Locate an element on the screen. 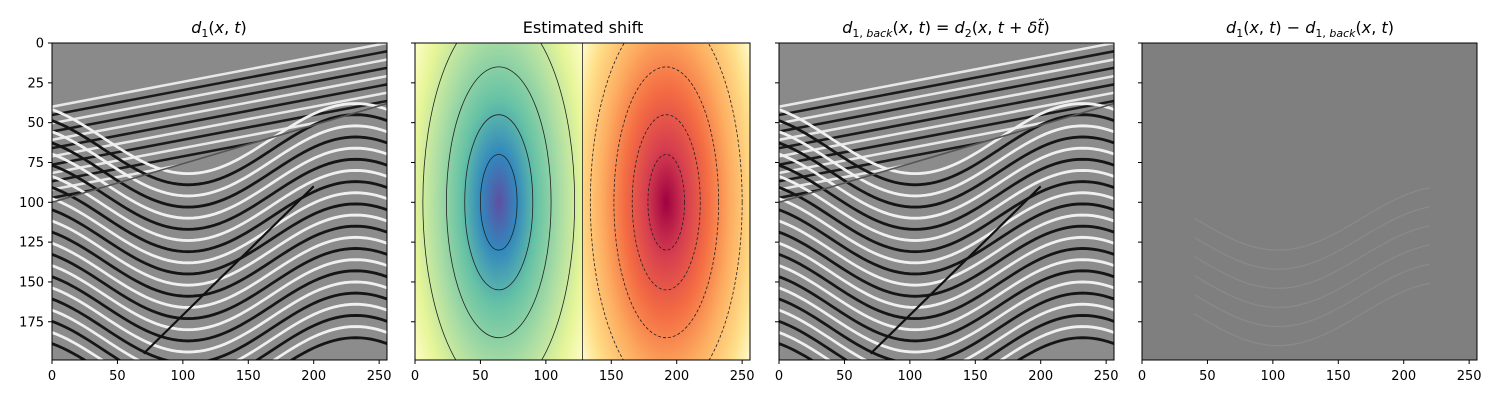  shift-negative-region is located at coordinates (499, 201).